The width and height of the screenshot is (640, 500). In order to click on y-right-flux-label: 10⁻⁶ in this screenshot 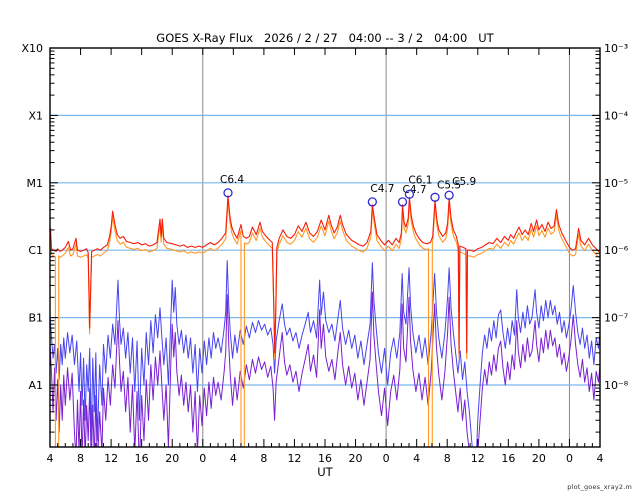, I will do `click(616, 250)`.